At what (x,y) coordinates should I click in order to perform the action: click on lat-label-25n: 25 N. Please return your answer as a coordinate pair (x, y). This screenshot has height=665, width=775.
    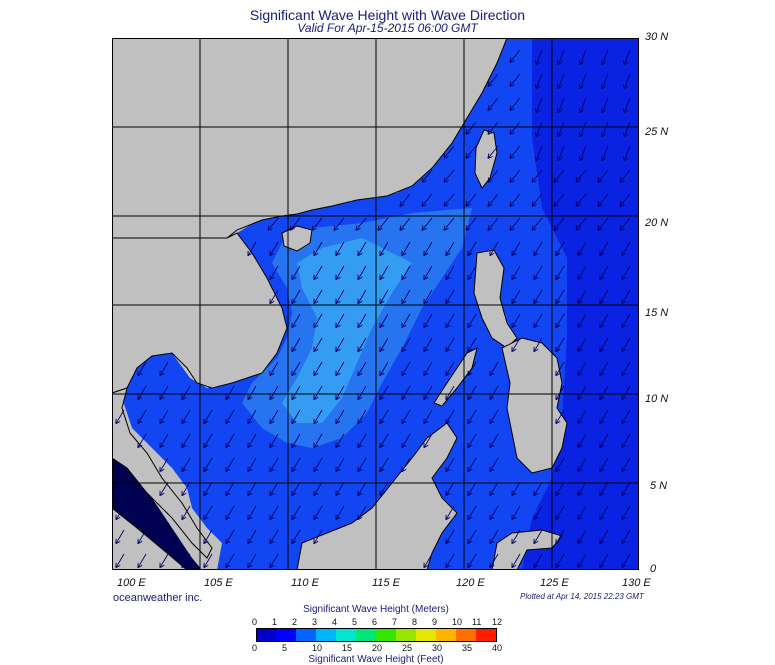
    Looking at the image, I should click on (657, 132).